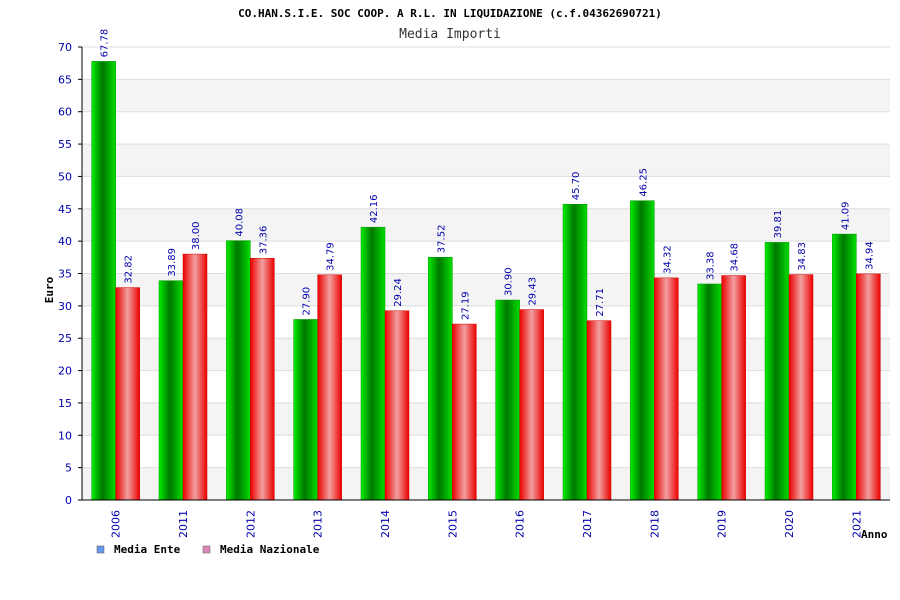 The width and height of the screenshot is (900, 600). What do you see at coordinates (239, 222) in the screenshot?
I see `data-label: 40.08` at bounding box center [239, 222].